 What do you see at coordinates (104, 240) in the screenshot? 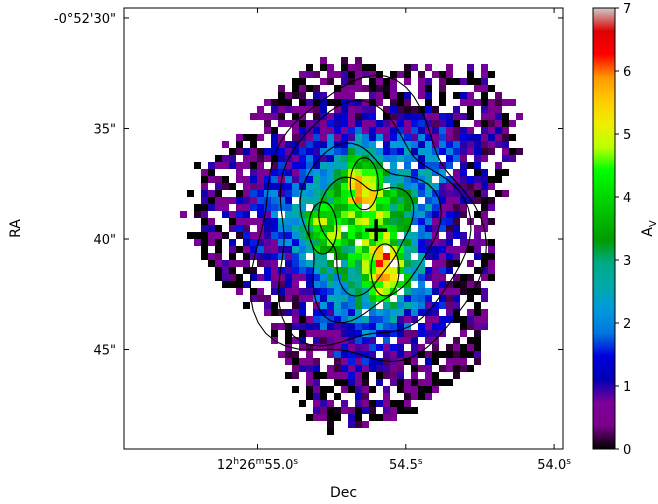
I see `y-tick-label: 40"` at bounding box center [104, 240].